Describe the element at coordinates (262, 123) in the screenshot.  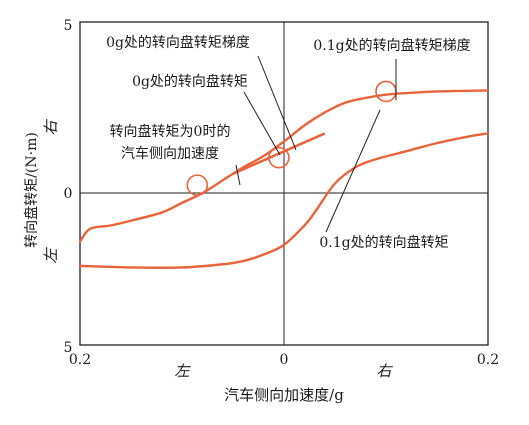
I see `leader-zero-g-torque` at that location.